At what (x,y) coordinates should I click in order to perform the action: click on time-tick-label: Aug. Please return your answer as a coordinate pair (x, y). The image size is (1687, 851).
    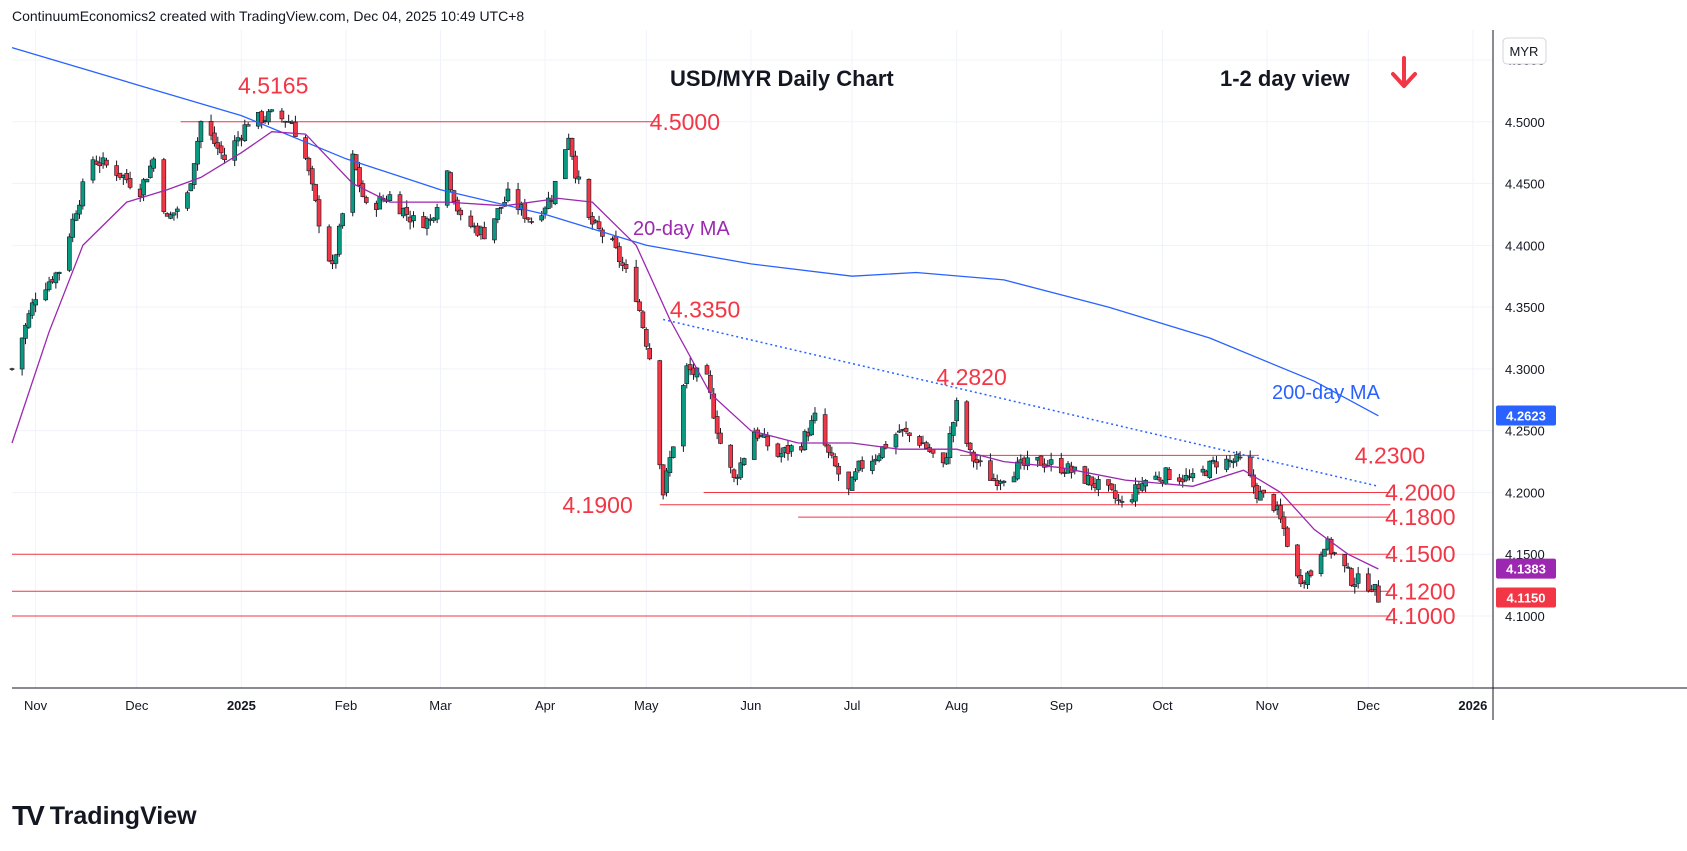
    Looking at the image, I should click on (956, 705).